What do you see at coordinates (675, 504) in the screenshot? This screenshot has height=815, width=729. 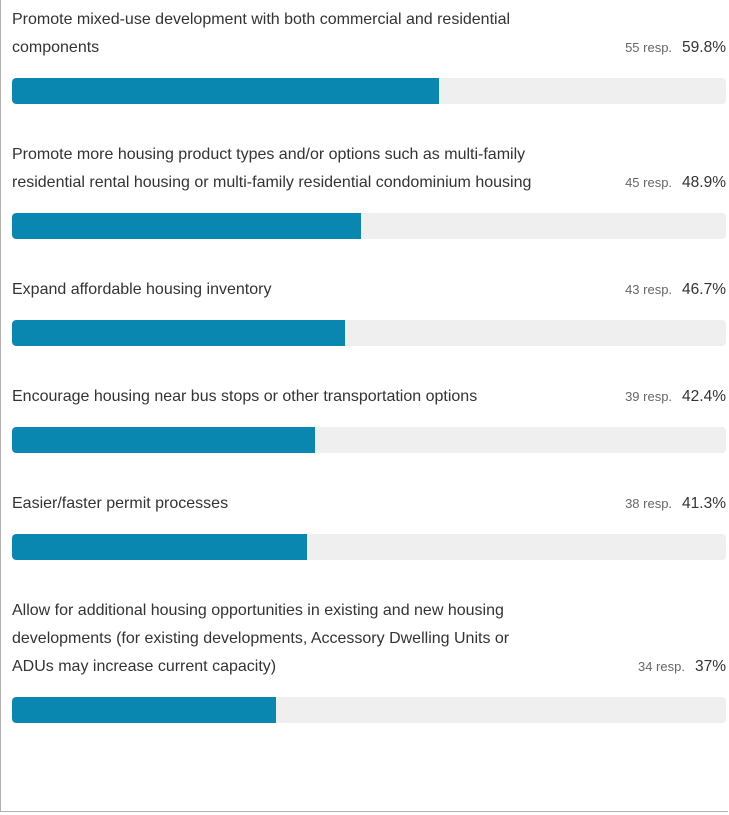 I see `result-stats: 38 resp. 41.3%` at bounding box center [675, 504].